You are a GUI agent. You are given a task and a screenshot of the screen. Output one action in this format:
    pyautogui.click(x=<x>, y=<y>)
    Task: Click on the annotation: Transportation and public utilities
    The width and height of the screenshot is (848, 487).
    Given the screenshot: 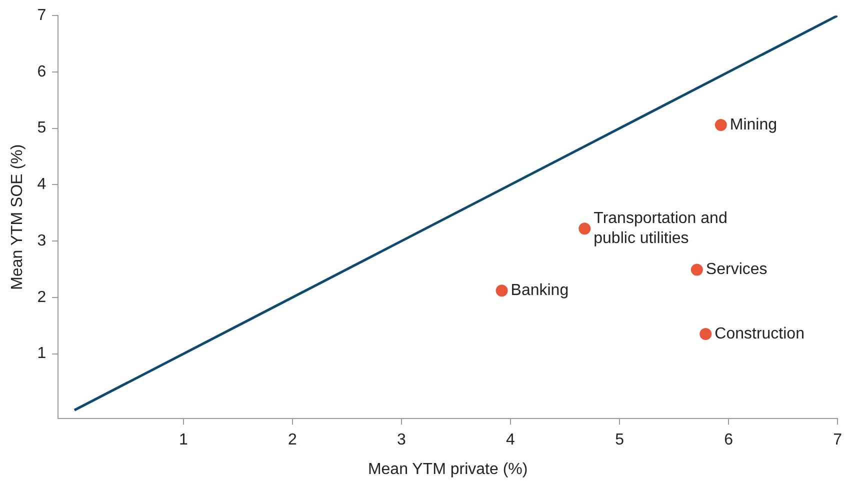 What is the action you would take?
    pyautogui.click(x=661, y=229)
    